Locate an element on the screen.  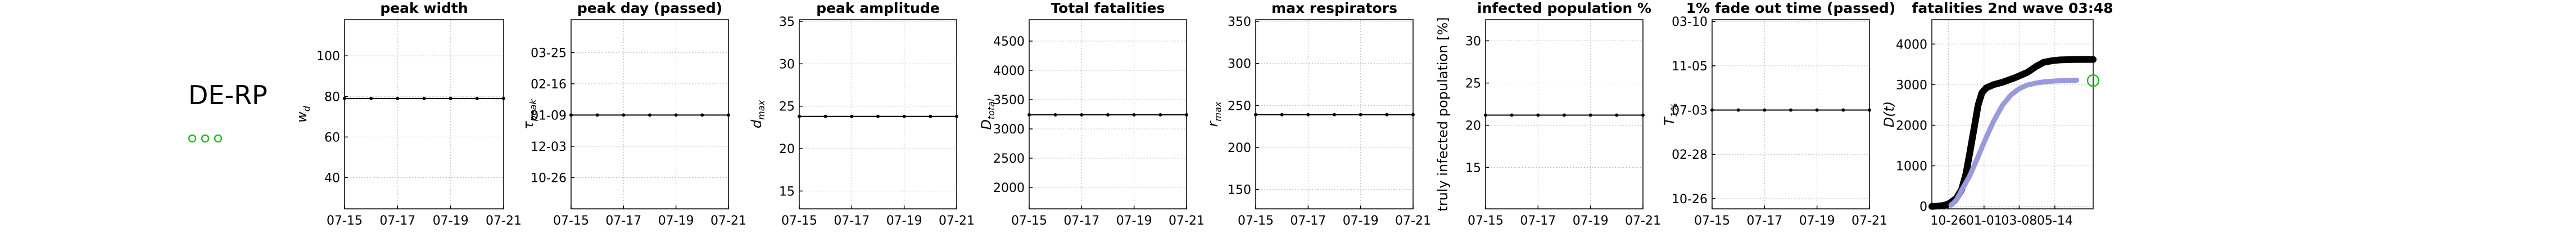
y-axis-label-main: d is located at coordinates (756, 123).